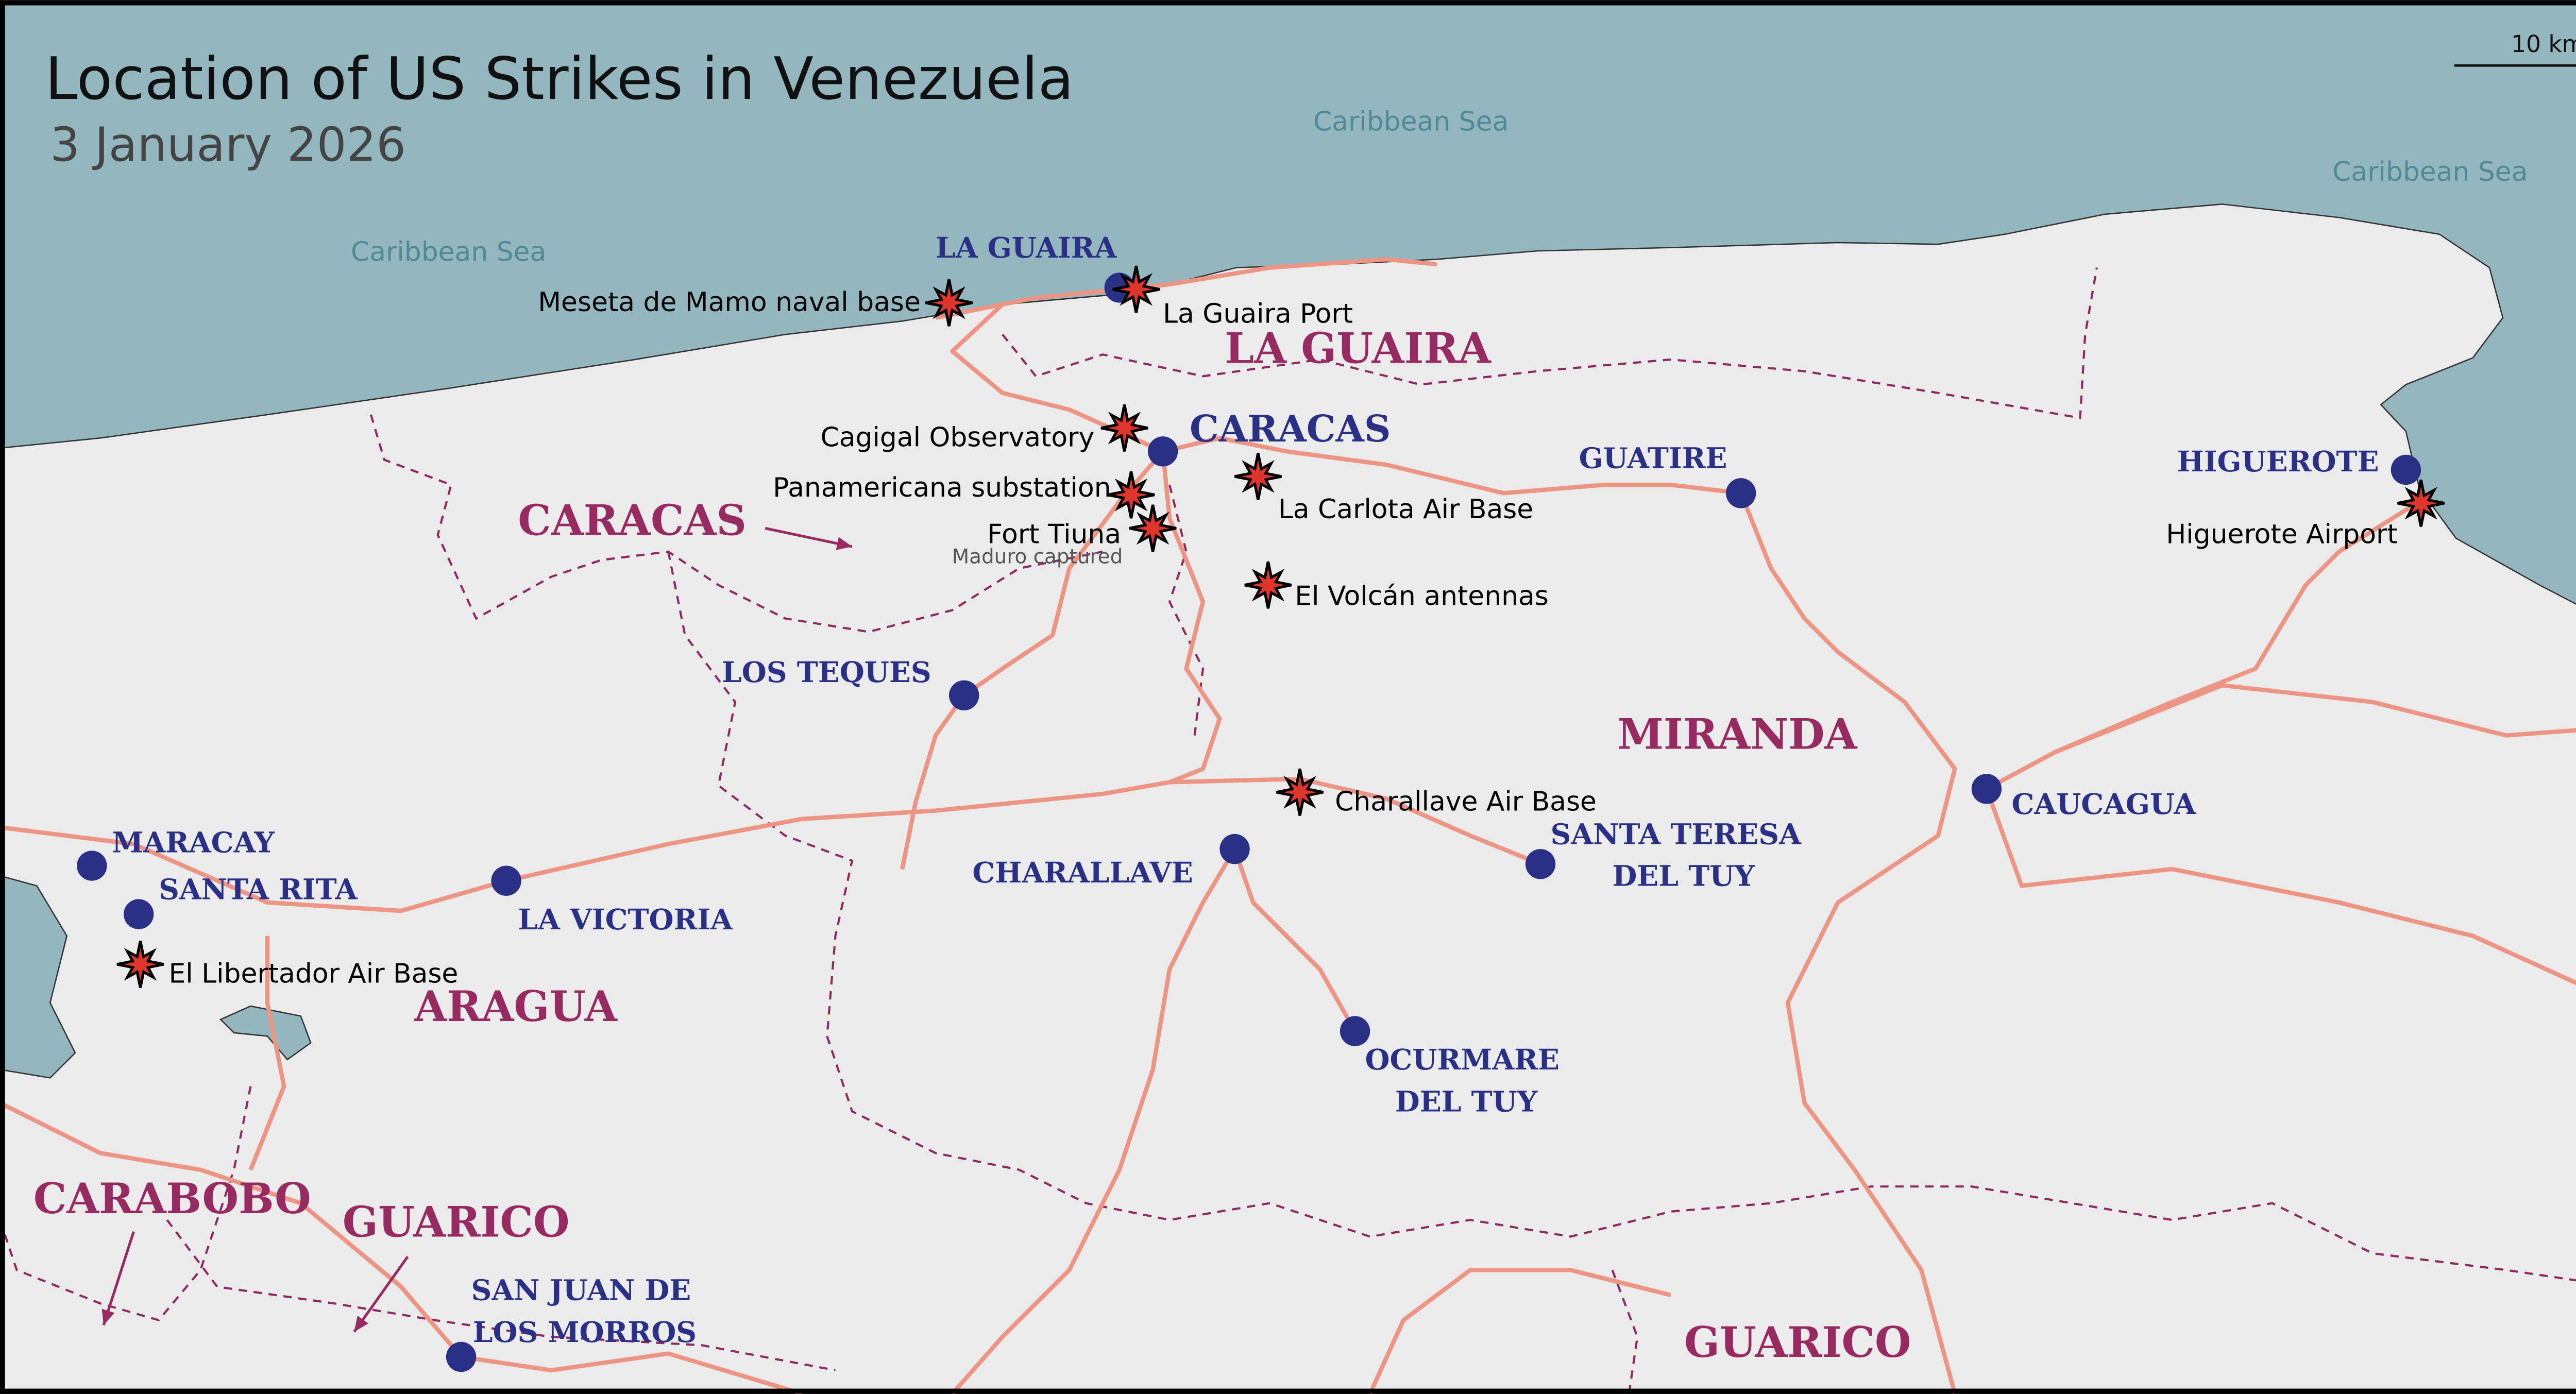 This screenshot has height=1394, width=2576. I want to click on city: SAN JUAN DE LOS MORROS, so click(571, 1323).